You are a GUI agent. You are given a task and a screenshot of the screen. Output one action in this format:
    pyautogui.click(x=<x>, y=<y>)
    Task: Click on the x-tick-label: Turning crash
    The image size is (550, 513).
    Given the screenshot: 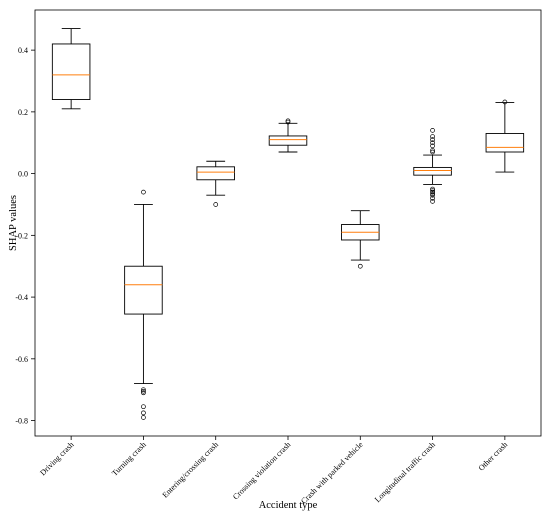 What is the action you would take?
    pyautogui.click(x=129, y=459)
    